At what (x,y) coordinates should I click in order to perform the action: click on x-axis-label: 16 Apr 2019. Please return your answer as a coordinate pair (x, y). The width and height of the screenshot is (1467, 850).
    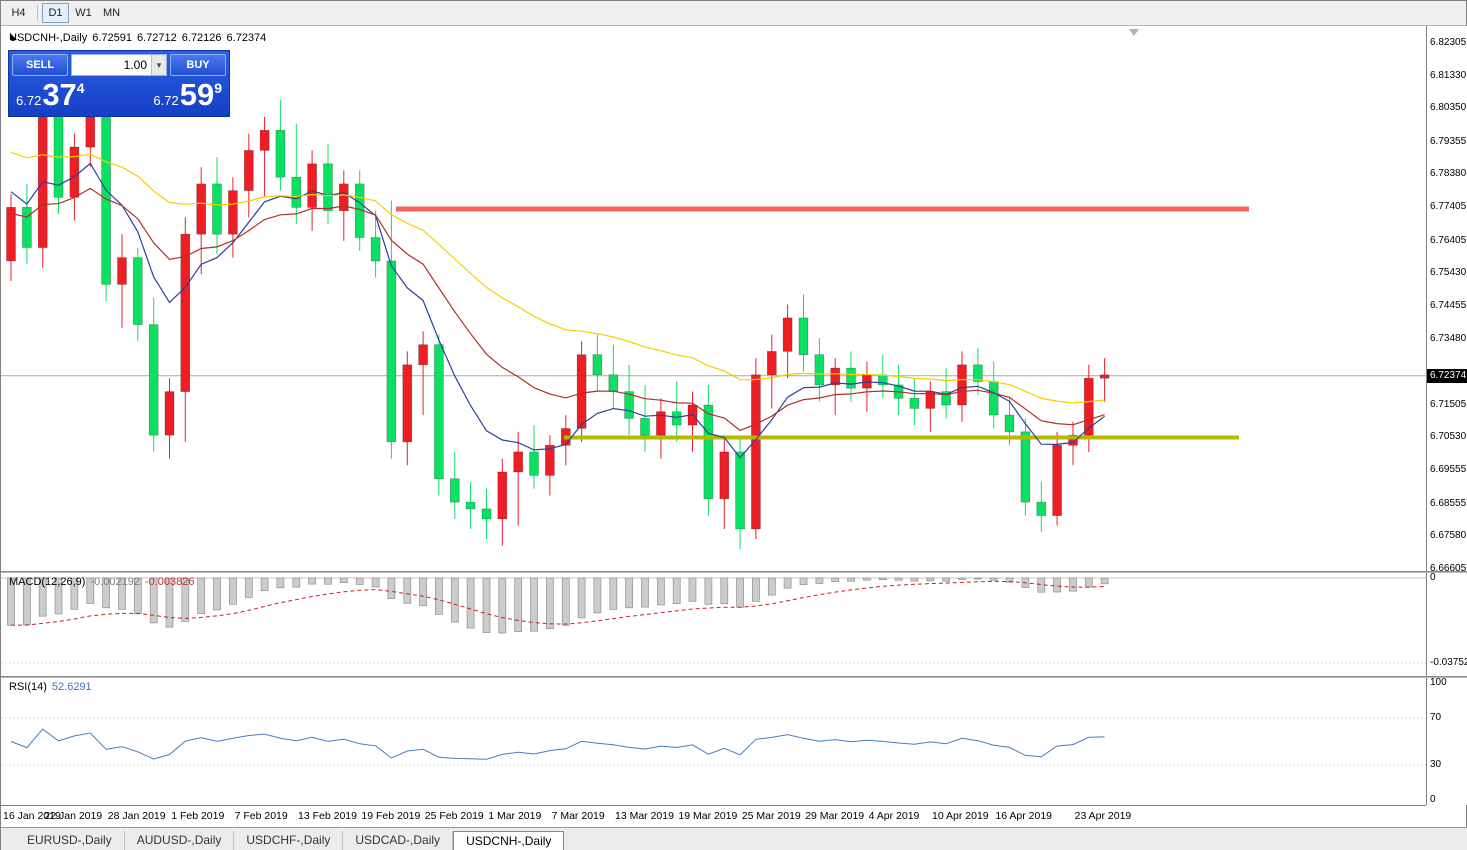
    Looking at the image, I should click on (1024, 816).